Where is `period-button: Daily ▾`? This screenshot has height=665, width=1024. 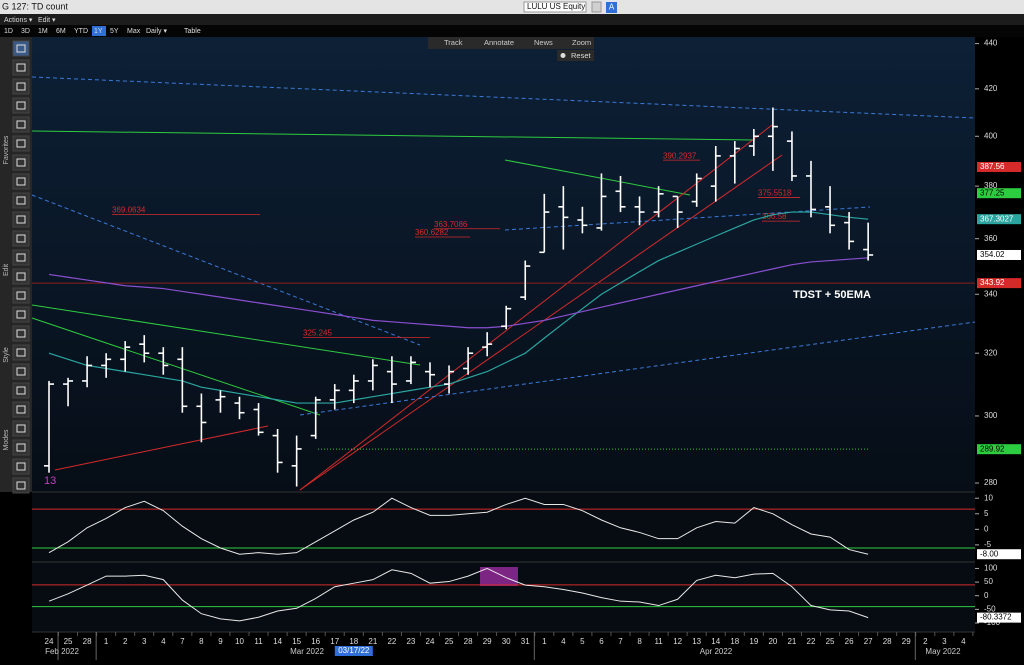 period-button: Daily ▾ is located at coordinates (157, 31).